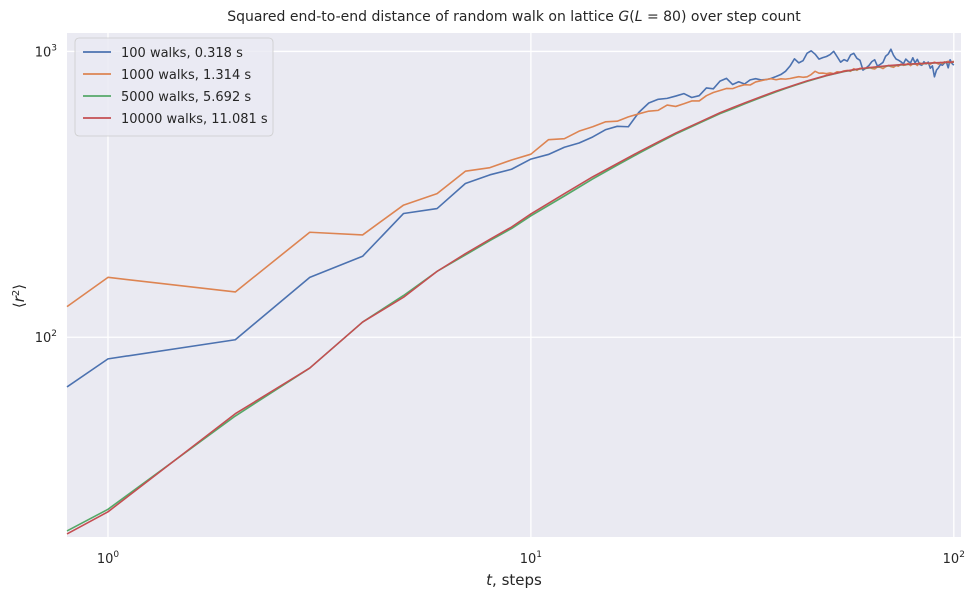  What do you see at coordinates (514, 580) in the screenshot?
I see `x-axis-label: t, steps` at bounding box center [514, 580].